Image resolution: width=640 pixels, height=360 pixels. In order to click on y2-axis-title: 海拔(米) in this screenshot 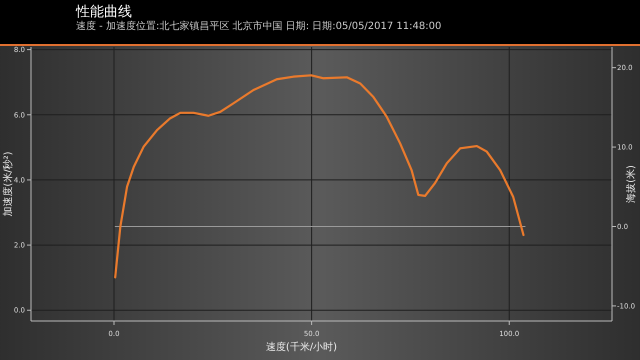, I will do `click(631, 184)`.